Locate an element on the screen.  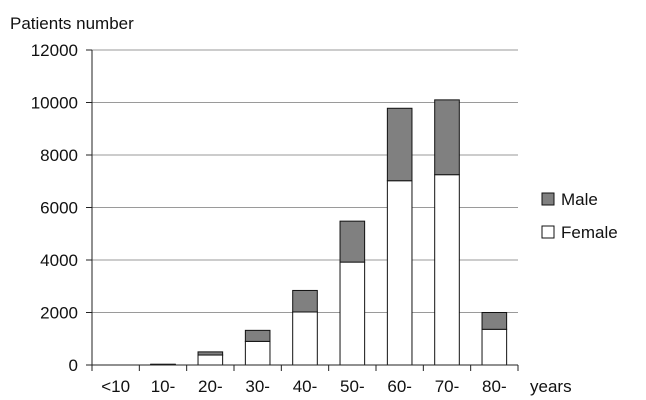
y-axis: 0 2000 4000 6000 8000 10000 12000 is located at coordinates (62, 208).